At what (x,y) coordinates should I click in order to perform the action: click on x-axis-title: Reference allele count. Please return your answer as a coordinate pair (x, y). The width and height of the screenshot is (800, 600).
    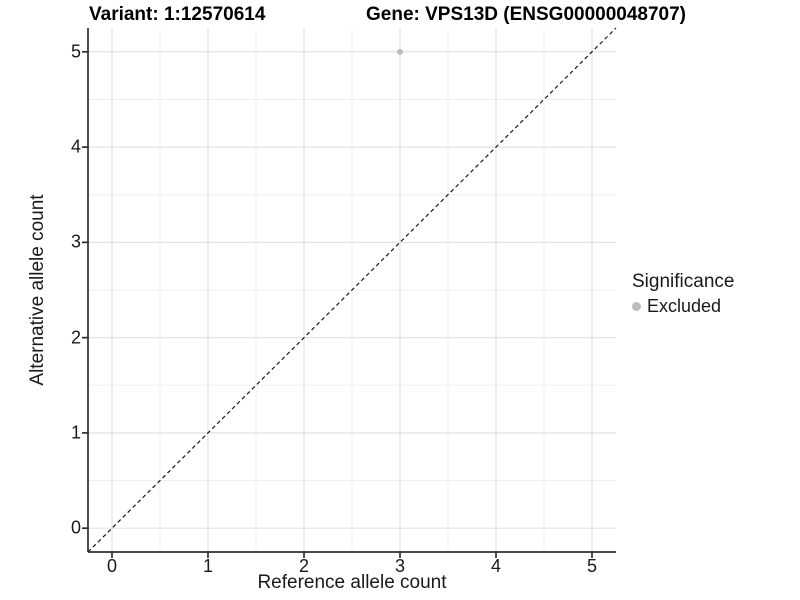
    Looking at the image, I should click on (352, 582).